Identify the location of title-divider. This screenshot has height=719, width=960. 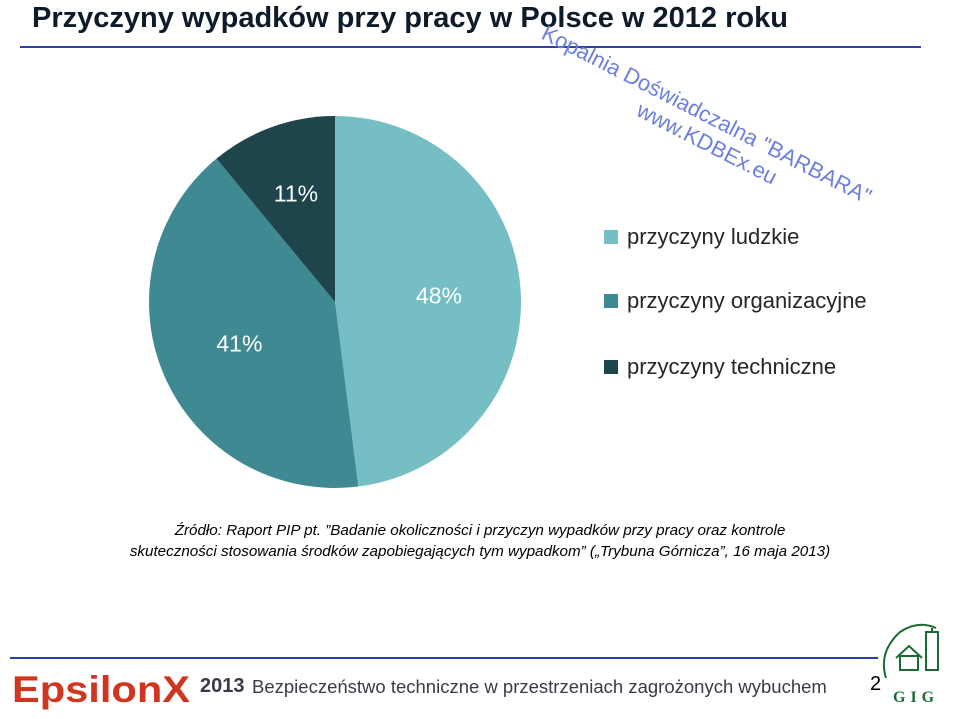
(470, 47).